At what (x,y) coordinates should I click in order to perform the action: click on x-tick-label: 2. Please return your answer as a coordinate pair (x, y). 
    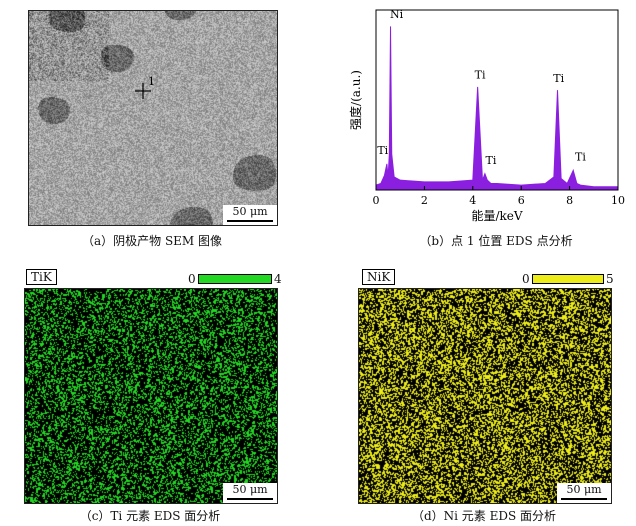
    Looking at the image, I should click on (424, 200).